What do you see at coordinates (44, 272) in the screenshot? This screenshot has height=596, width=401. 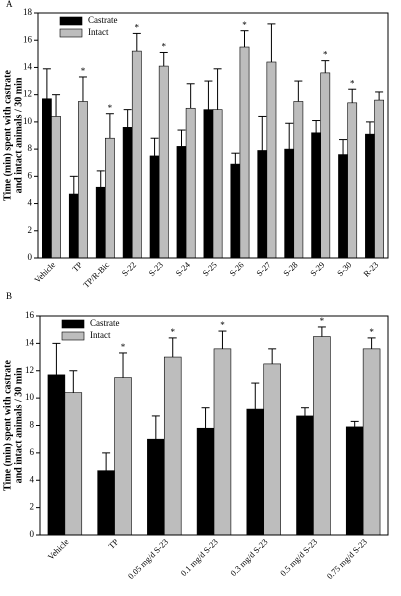 I see `x-tick-label: Vehicle` at bounding box center [44, 272].